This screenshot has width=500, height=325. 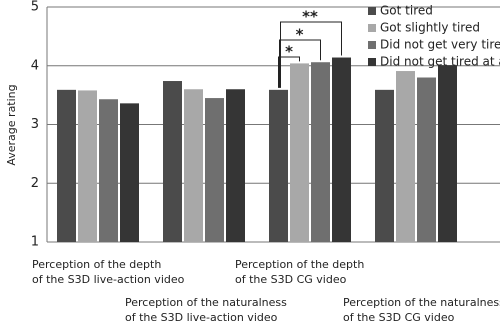 I want to click on legend-label: Got slightly tired, so click(x=430, y=28).